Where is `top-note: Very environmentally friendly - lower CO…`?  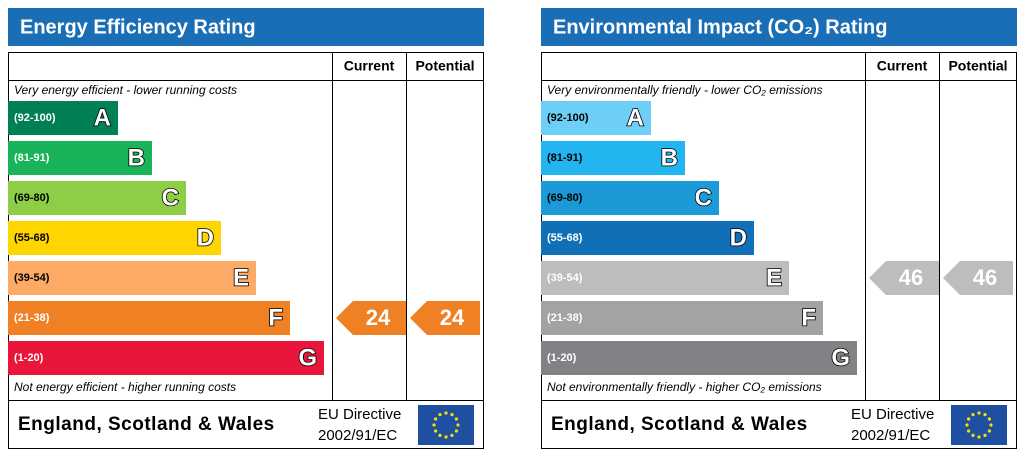 top-note: Very environmentally friendly - lower CO… is located at coordinates (685, 90).